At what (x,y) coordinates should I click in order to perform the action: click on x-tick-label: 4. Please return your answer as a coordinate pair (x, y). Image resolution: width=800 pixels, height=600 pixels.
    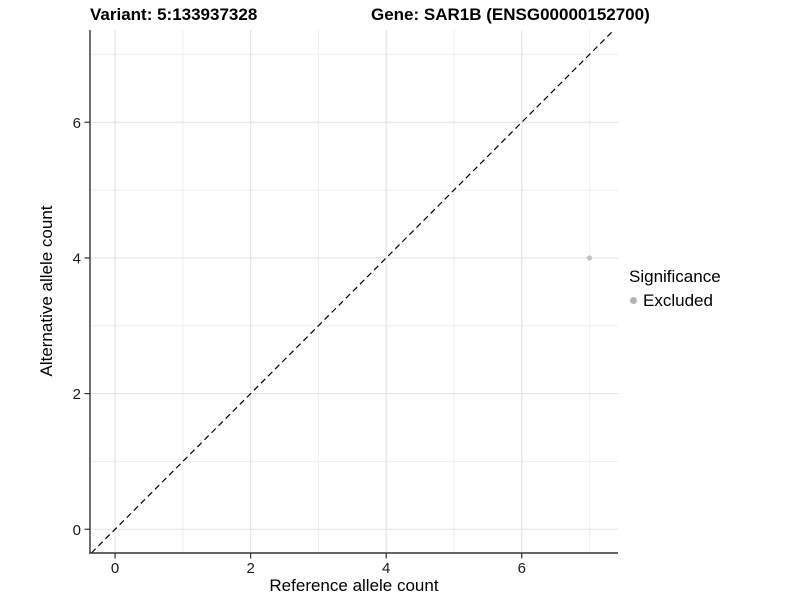
    Looking at the image, I should click on (386, 568).